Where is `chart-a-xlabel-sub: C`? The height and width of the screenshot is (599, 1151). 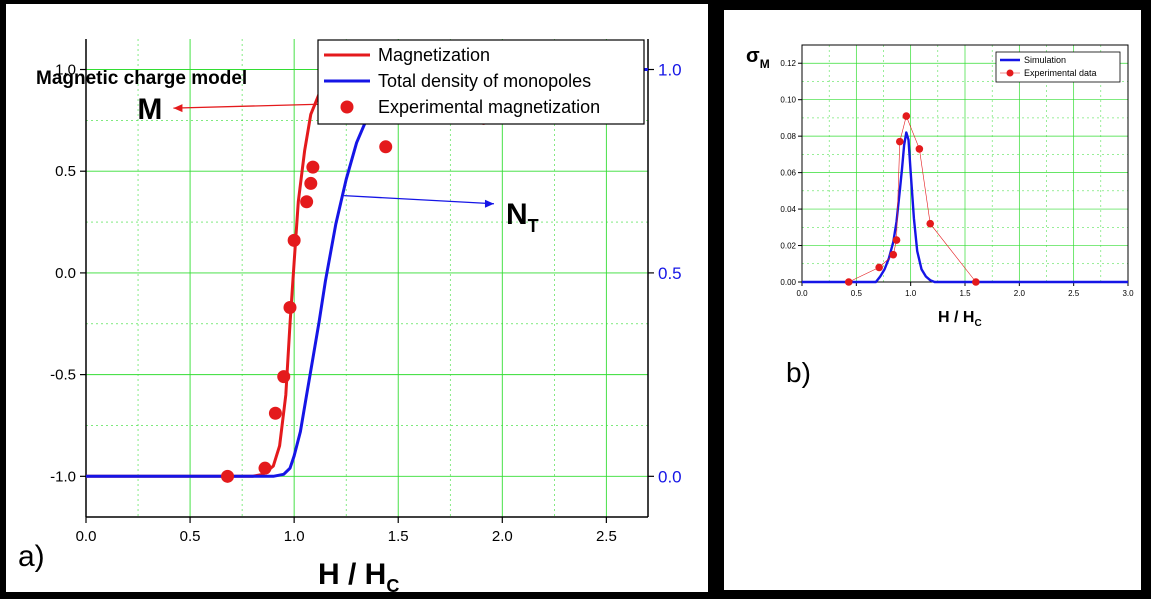
chart-a-xlabel-sub: C is located at coordinates (392, 584).